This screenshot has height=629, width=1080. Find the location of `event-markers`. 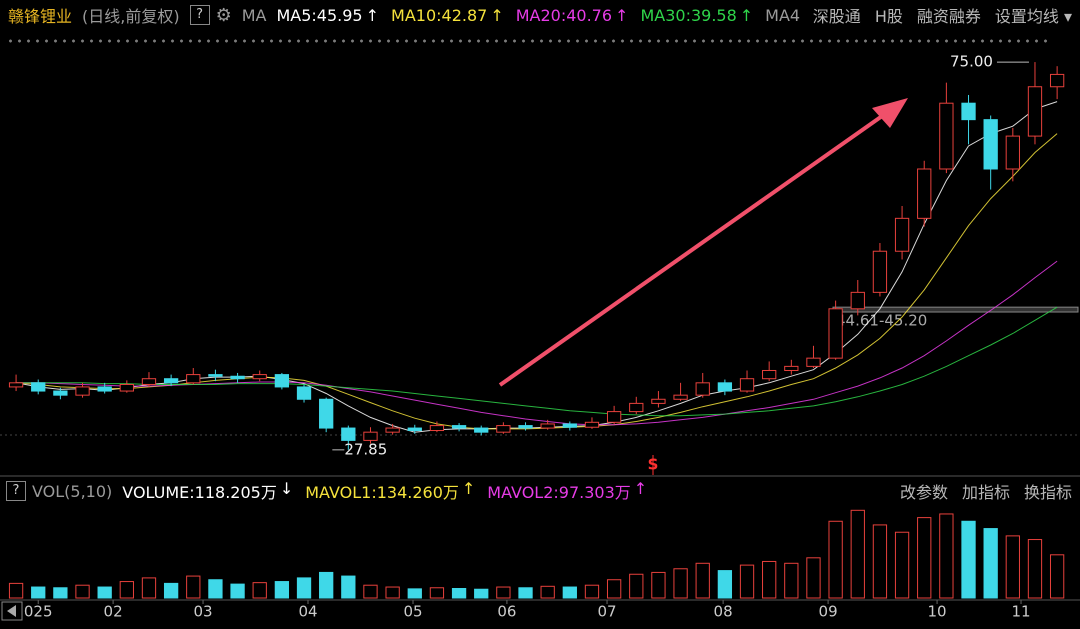

event-markers is located at coordinates (528, 41).